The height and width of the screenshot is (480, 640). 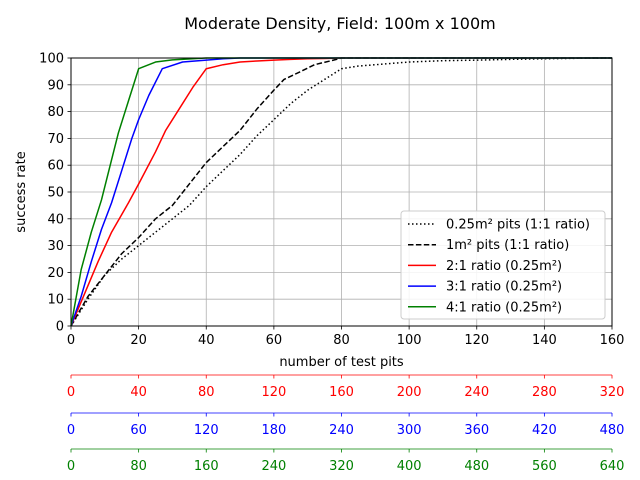 I want to click on x-tick-label: 60, so click(x=274, y=340).